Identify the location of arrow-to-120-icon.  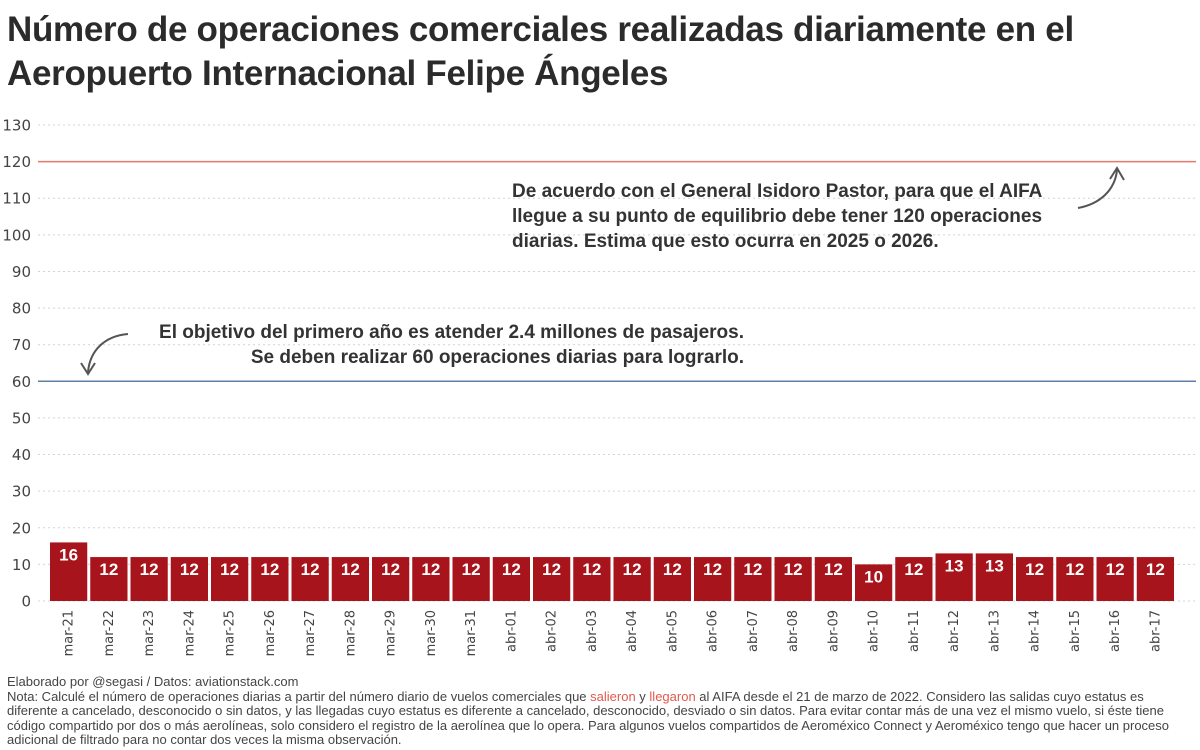
(1097, 189).